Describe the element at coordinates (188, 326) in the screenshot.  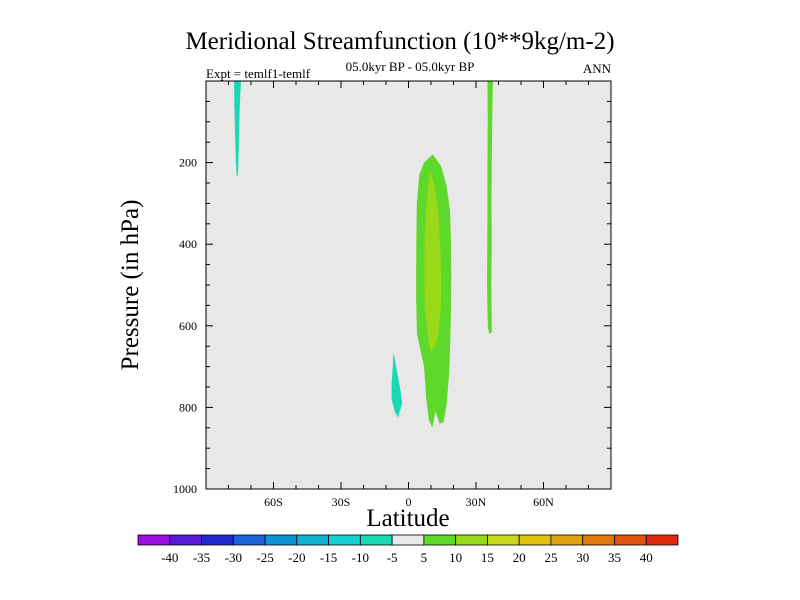
I see `y-tick-label: 600` at that location.